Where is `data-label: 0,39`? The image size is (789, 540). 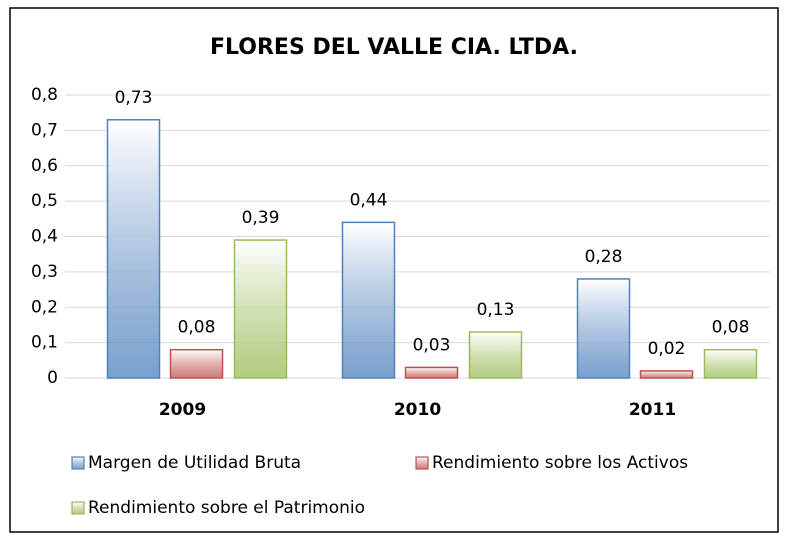 data-label: 0,39 is located at coordinates (261, 218).